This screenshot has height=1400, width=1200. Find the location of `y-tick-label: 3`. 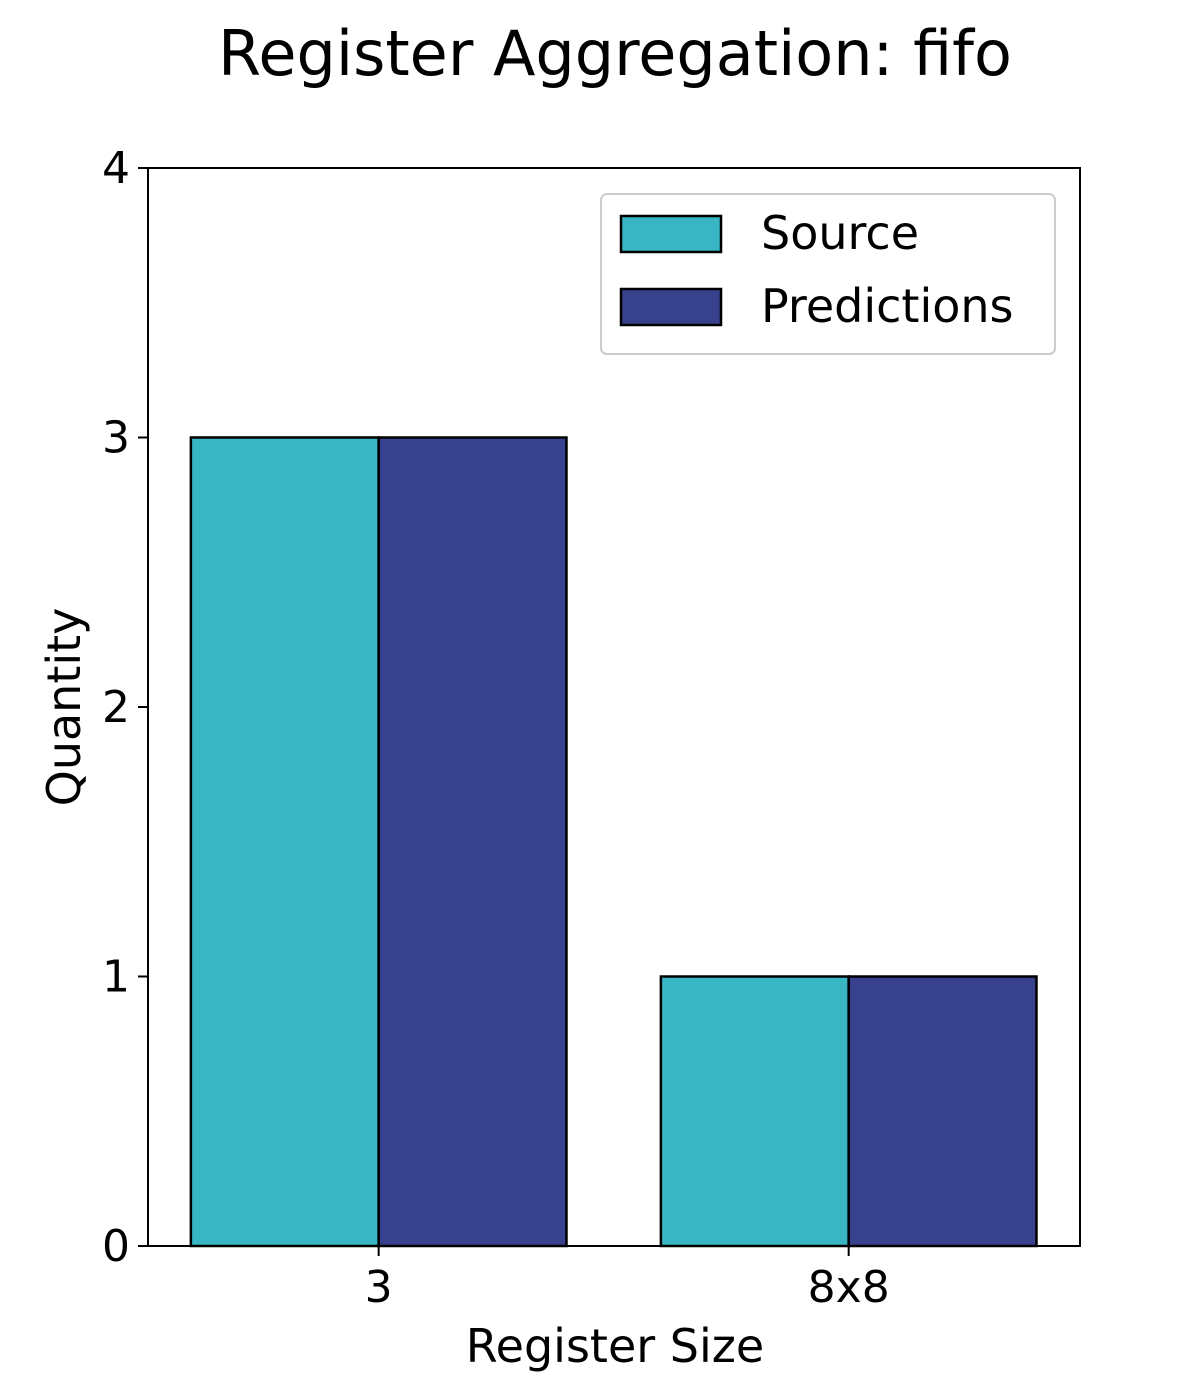

y-tick-label: 3 is located at coordinates (116, 438).